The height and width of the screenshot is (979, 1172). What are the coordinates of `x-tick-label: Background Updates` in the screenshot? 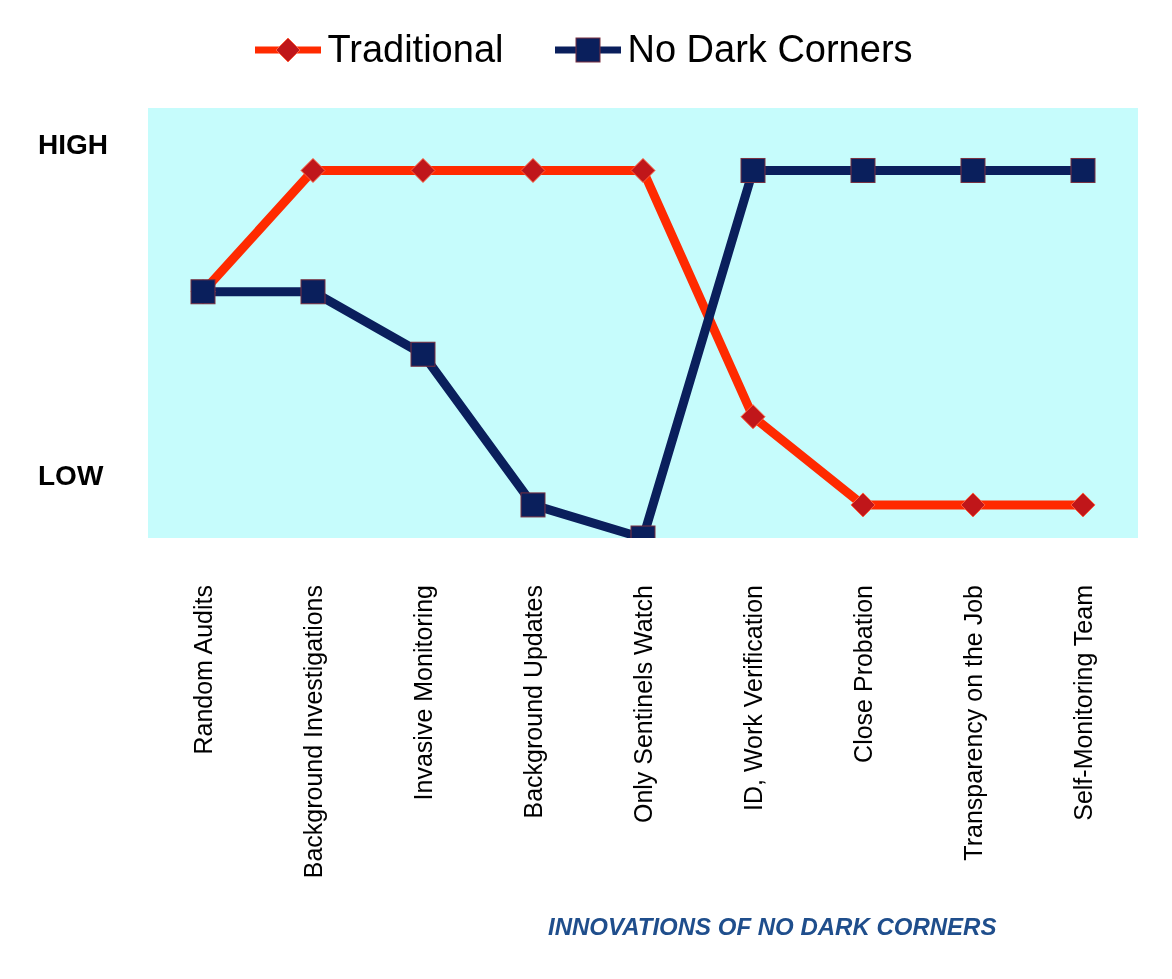 It's located at (533, 702).